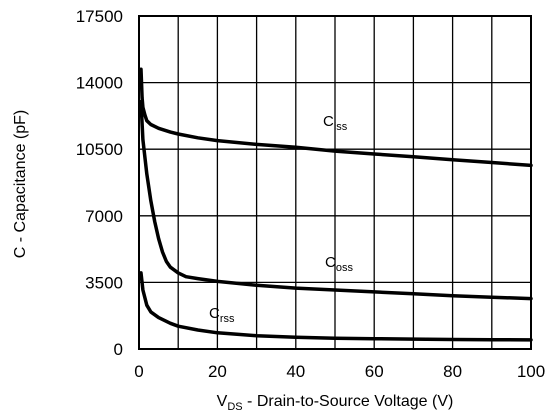 The height and width of the screenshot is (412, 550). I want to click on x-tick-label: 100, so click(531, 371).